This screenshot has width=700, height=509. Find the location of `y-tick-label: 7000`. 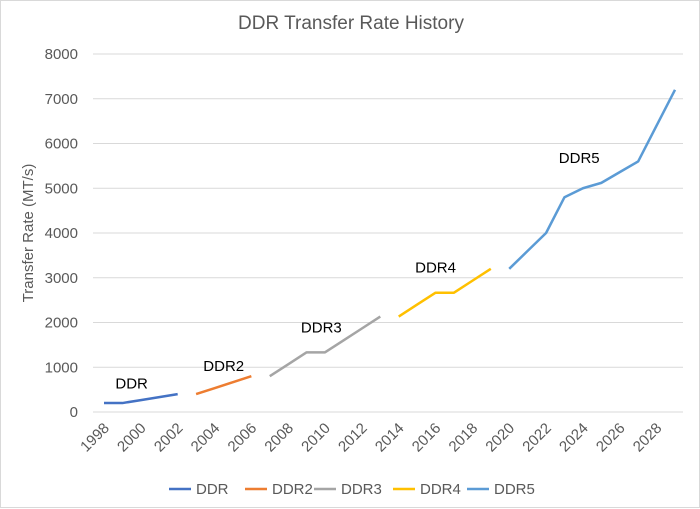

y-tick-label: 7000 is located at coordinates (61, 99).